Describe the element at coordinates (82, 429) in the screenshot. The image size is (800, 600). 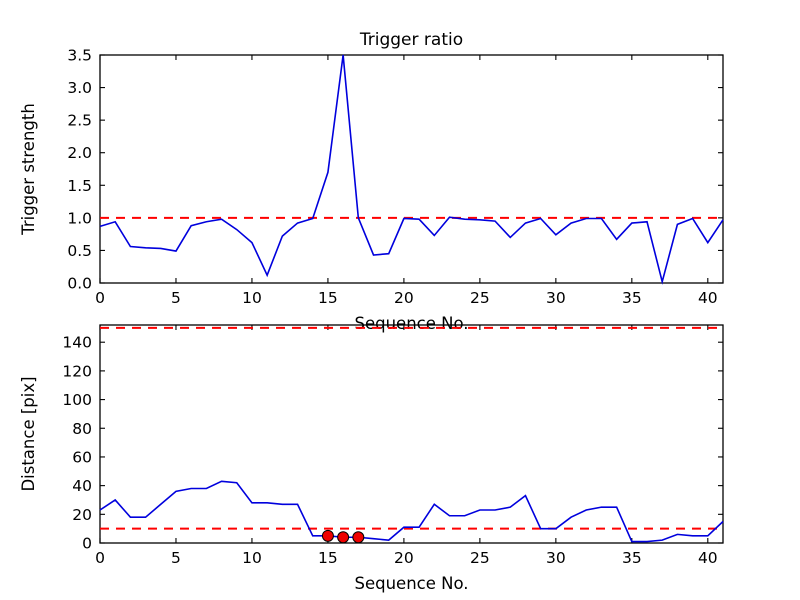
I see `y-tick-label: 80` at that location.